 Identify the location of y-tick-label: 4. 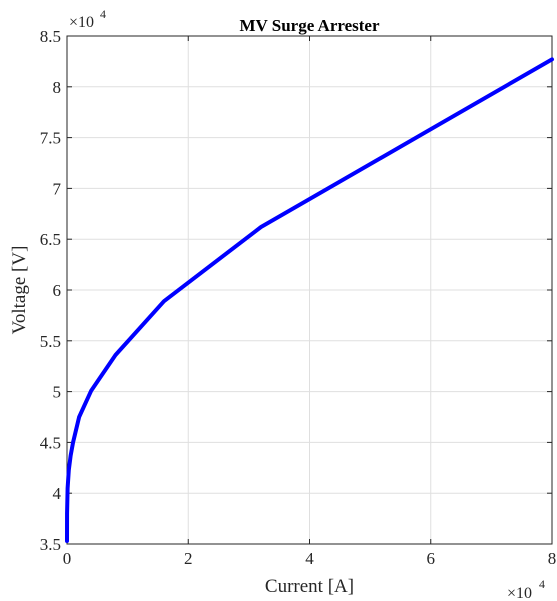
(57, 493).